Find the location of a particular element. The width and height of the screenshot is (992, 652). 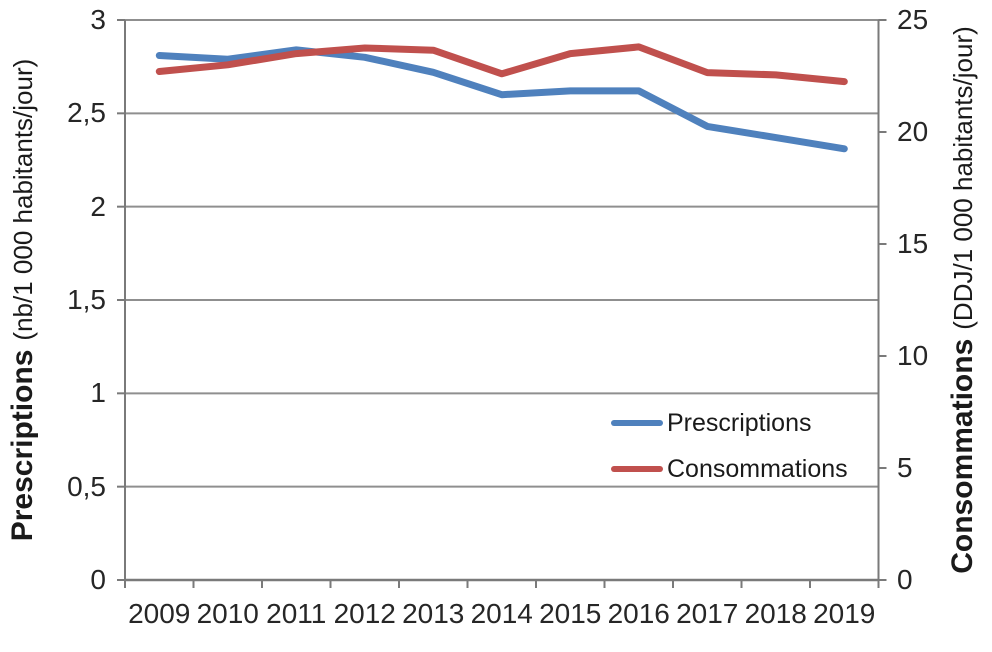

x-axis-tick-label: 2017 is located at coordinates (707, 613).